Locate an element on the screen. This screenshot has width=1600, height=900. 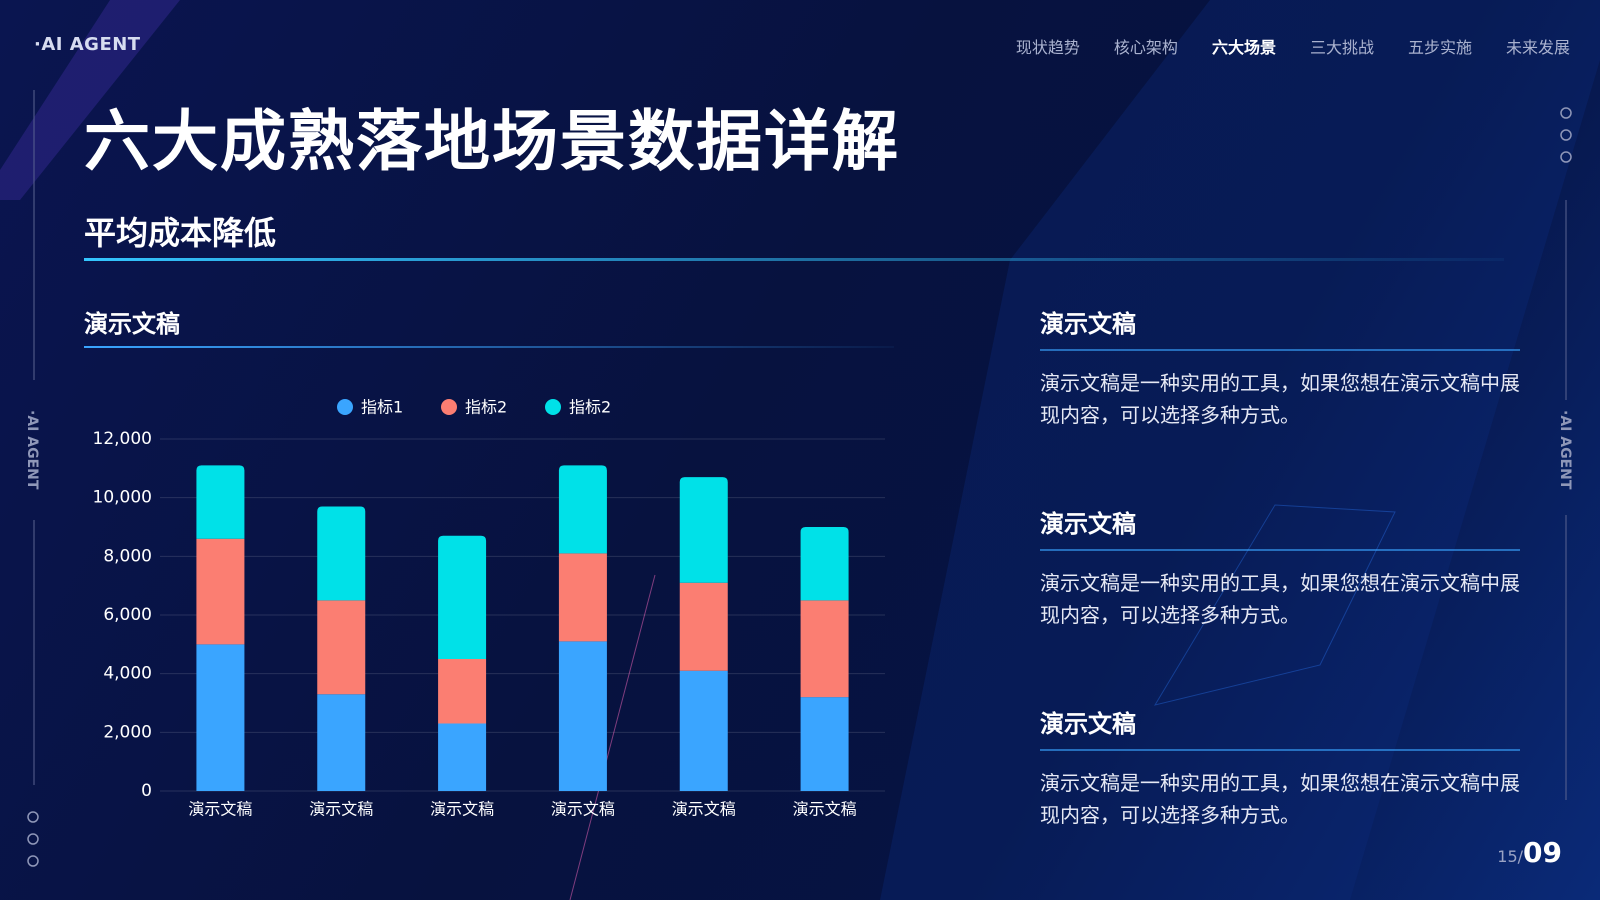
diagonal-band is located at coordinates (90, 100).